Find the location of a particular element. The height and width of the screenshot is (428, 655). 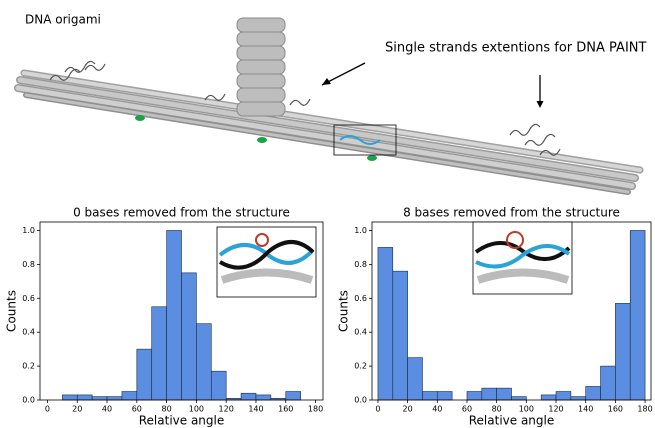

annotation: Single strands extentions for DNA PAINT is located at coordinates (516, 48).